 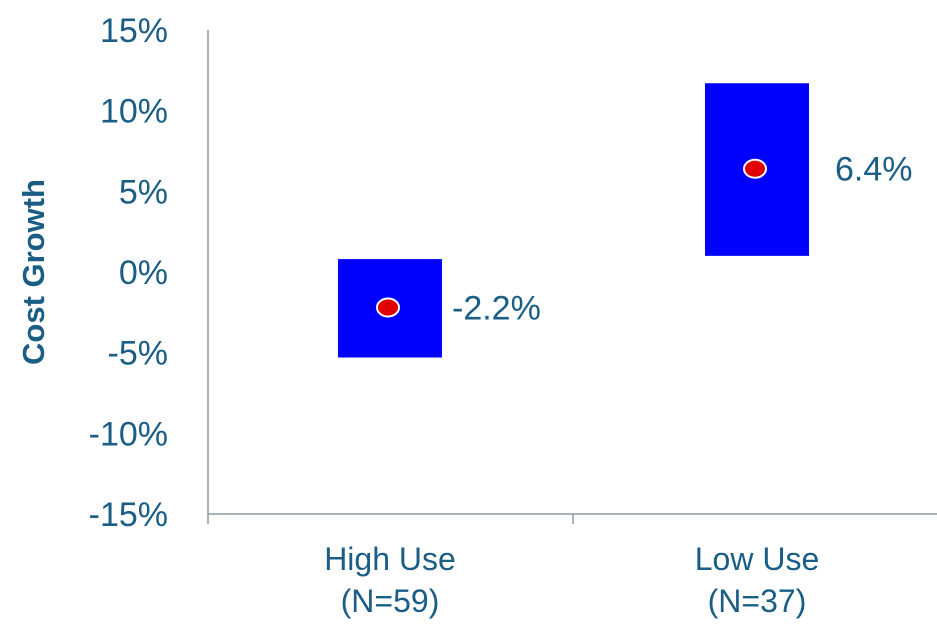 I want to click on category-label: Low Use, so click(x=757, y=559).